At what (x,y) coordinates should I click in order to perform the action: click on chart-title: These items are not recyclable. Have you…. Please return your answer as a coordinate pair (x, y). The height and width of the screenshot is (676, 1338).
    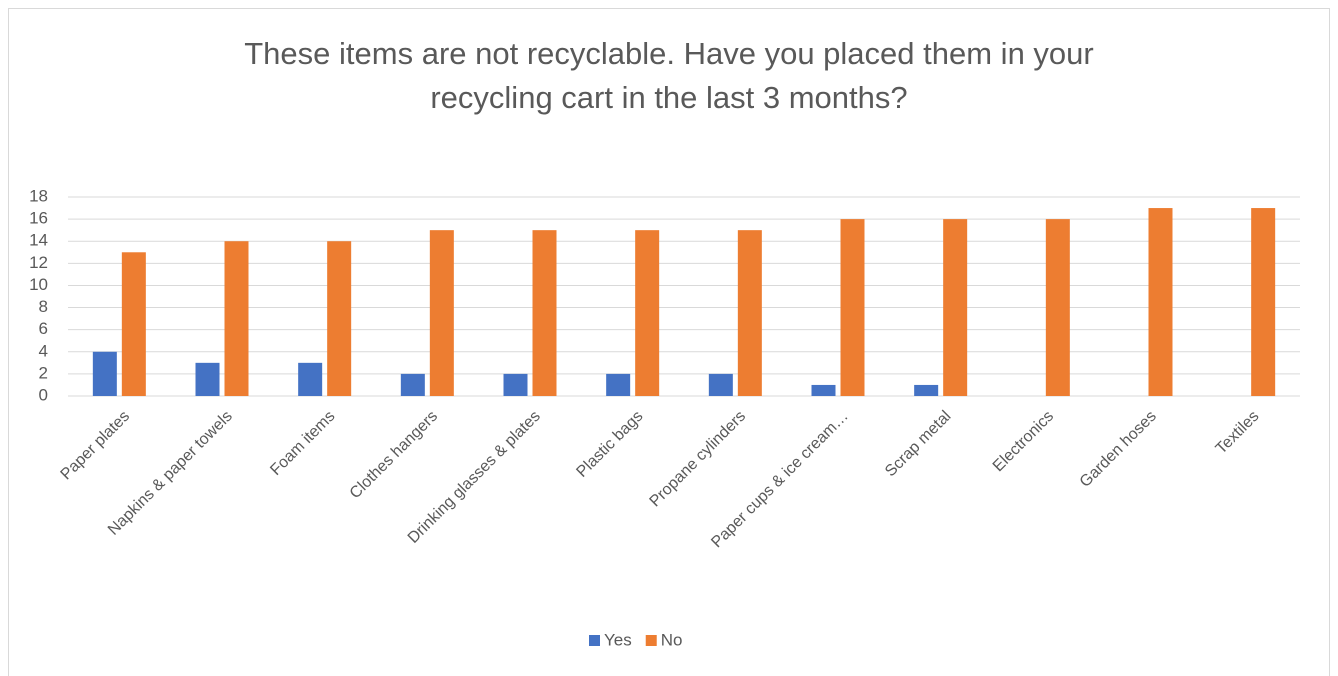
    Looking at the image, I should click on (669, 75).